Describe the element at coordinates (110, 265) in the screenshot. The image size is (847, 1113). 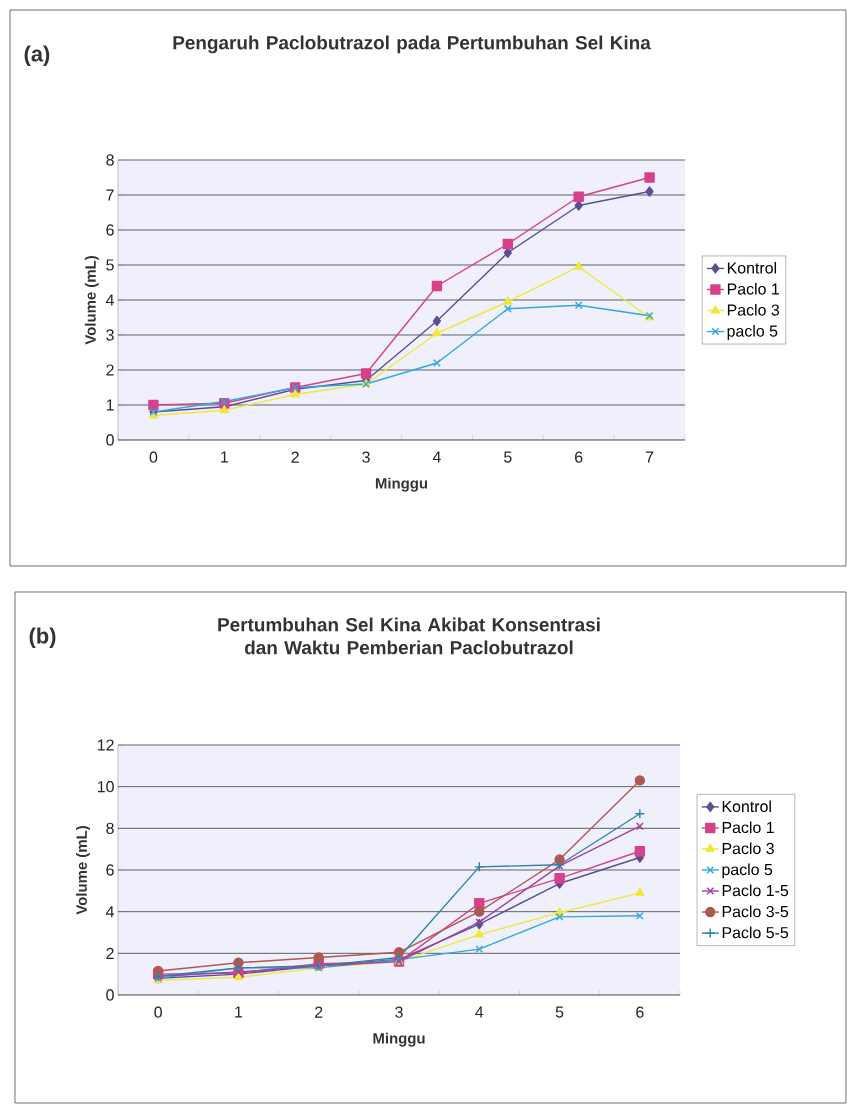
I see `y-tick-label: 5` at that location.